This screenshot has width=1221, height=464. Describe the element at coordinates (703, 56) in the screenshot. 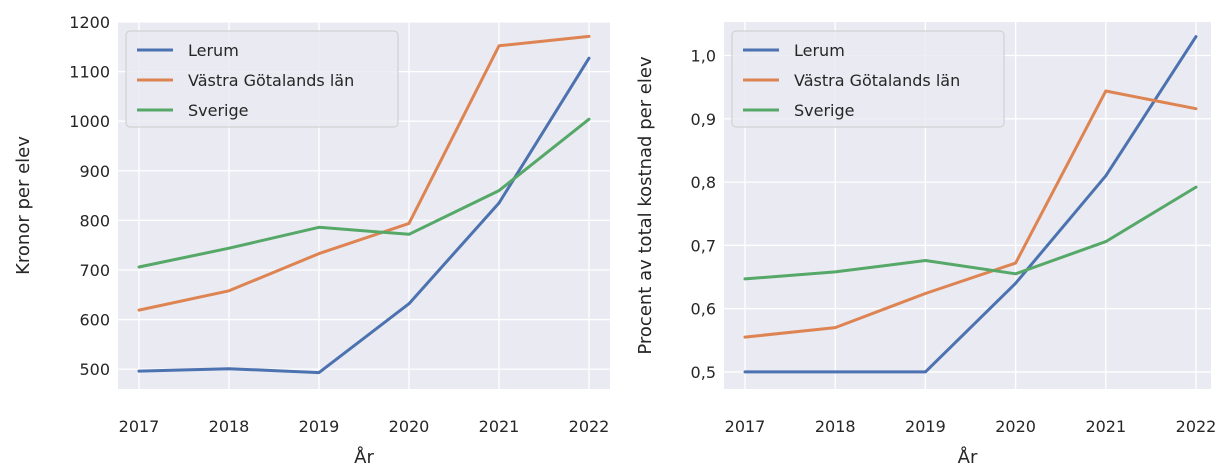

I see `y-tick-label: 1,0` at that location.